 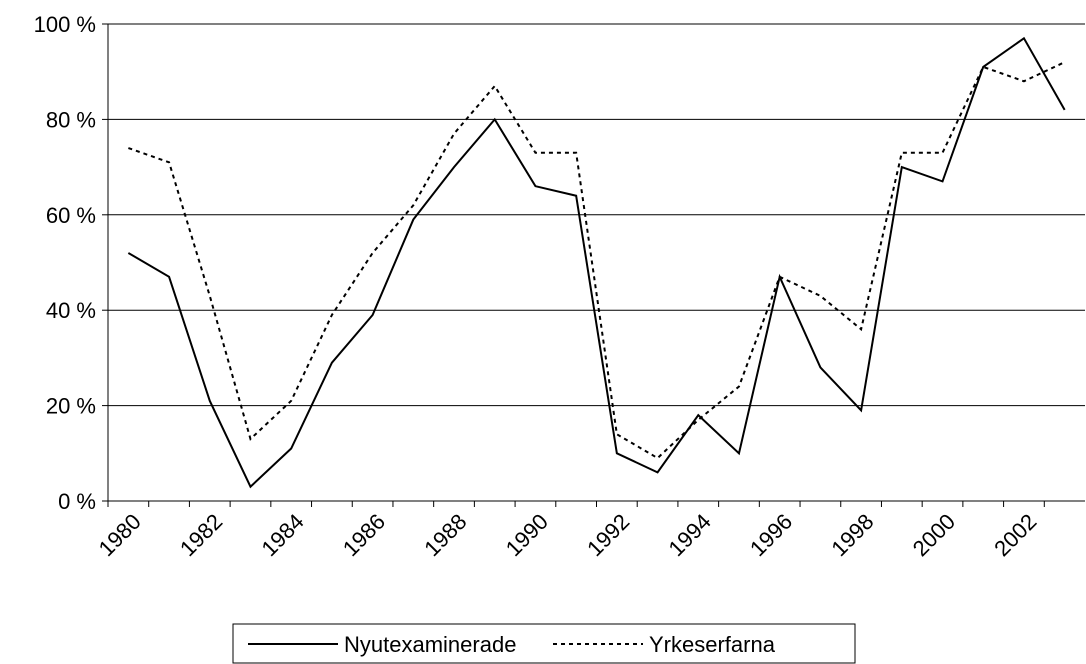 I want to click on x-tick-label: 1990, so click(x=527, y=535).